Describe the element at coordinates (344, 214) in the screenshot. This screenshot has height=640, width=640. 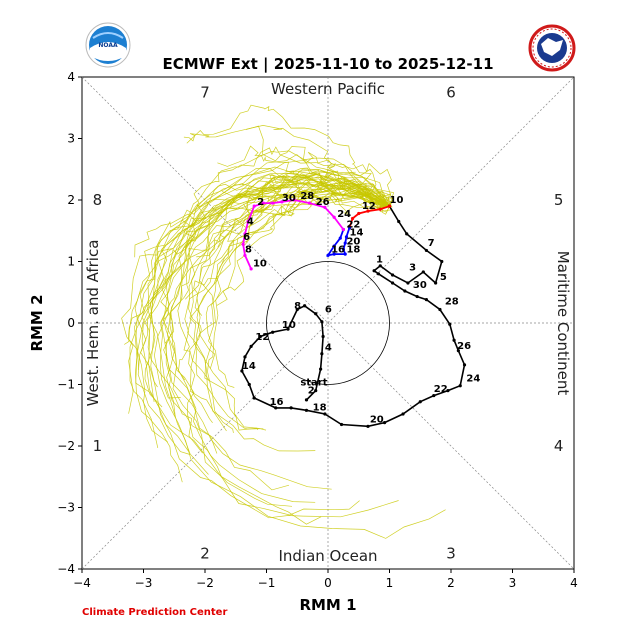
I see `forecast-day-label: 24` at that location.